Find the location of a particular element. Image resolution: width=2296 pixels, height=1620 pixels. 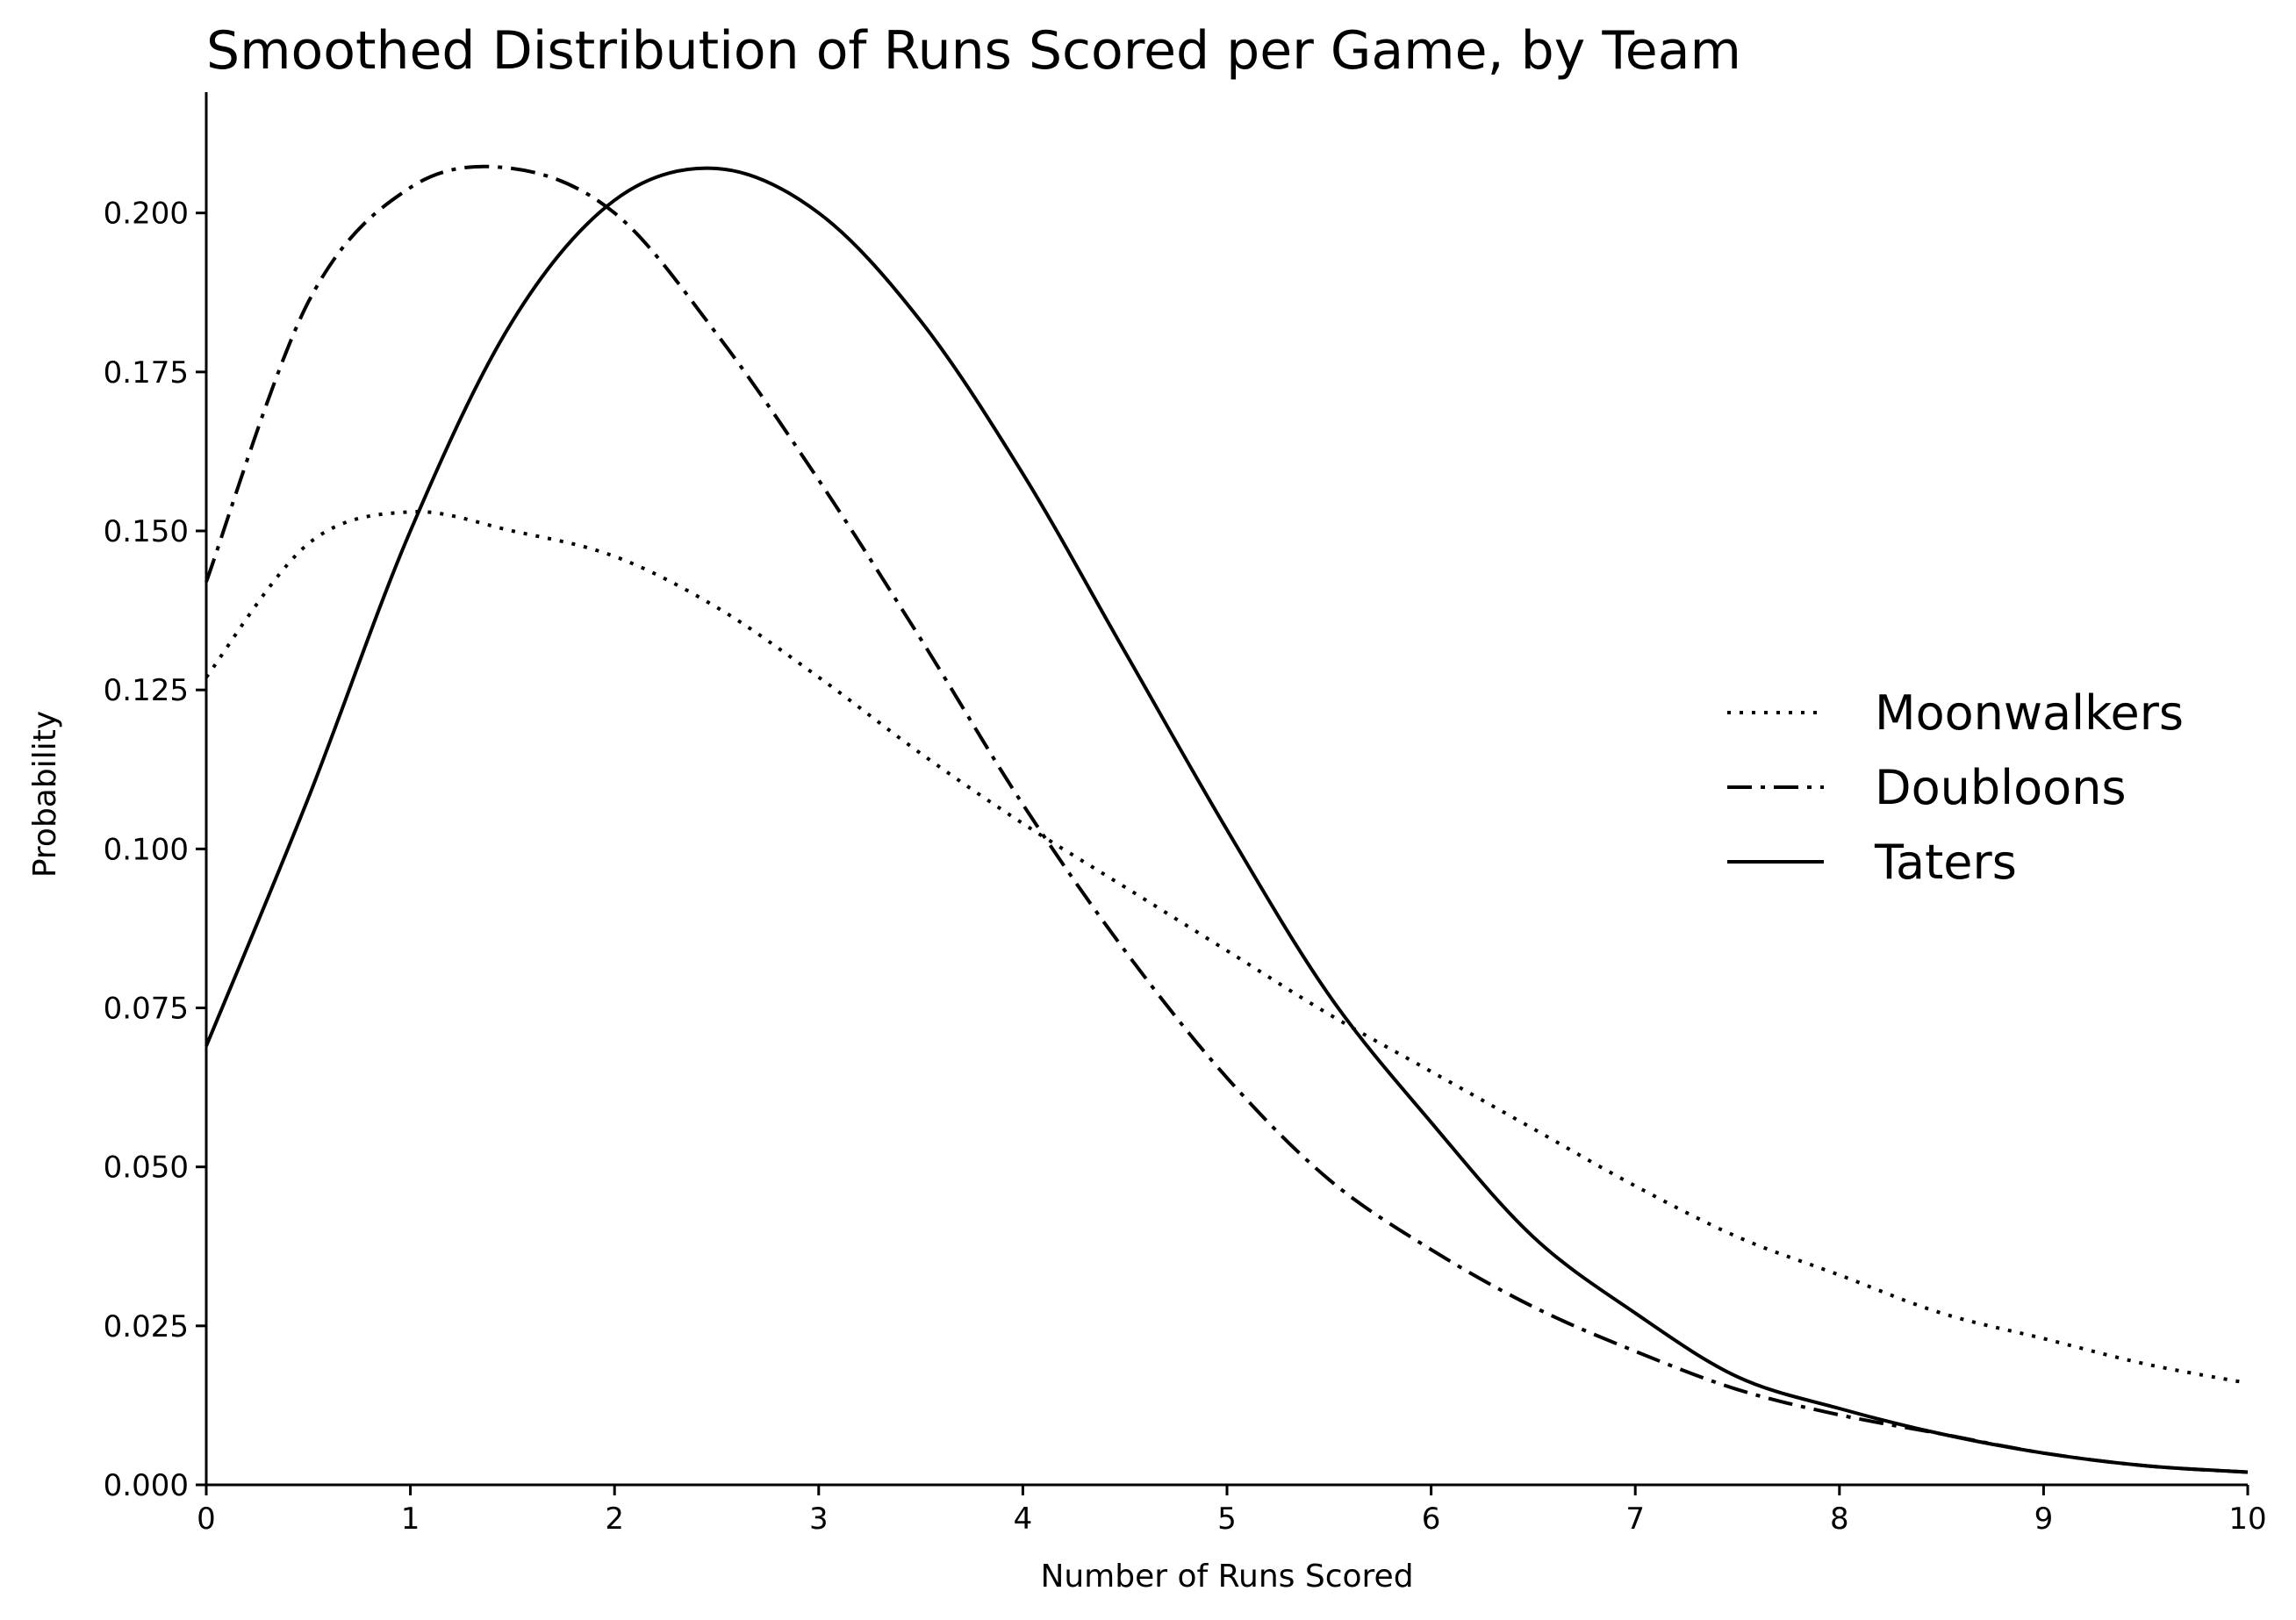

x-tick-label: 1 is located at coordinates (410, 1519).